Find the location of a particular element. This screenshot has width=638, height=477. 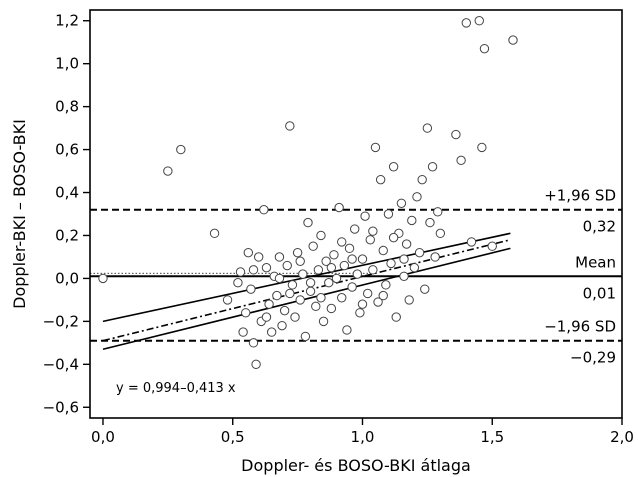

reference-line-value: 0,32 is located at coordinates (599, 227).